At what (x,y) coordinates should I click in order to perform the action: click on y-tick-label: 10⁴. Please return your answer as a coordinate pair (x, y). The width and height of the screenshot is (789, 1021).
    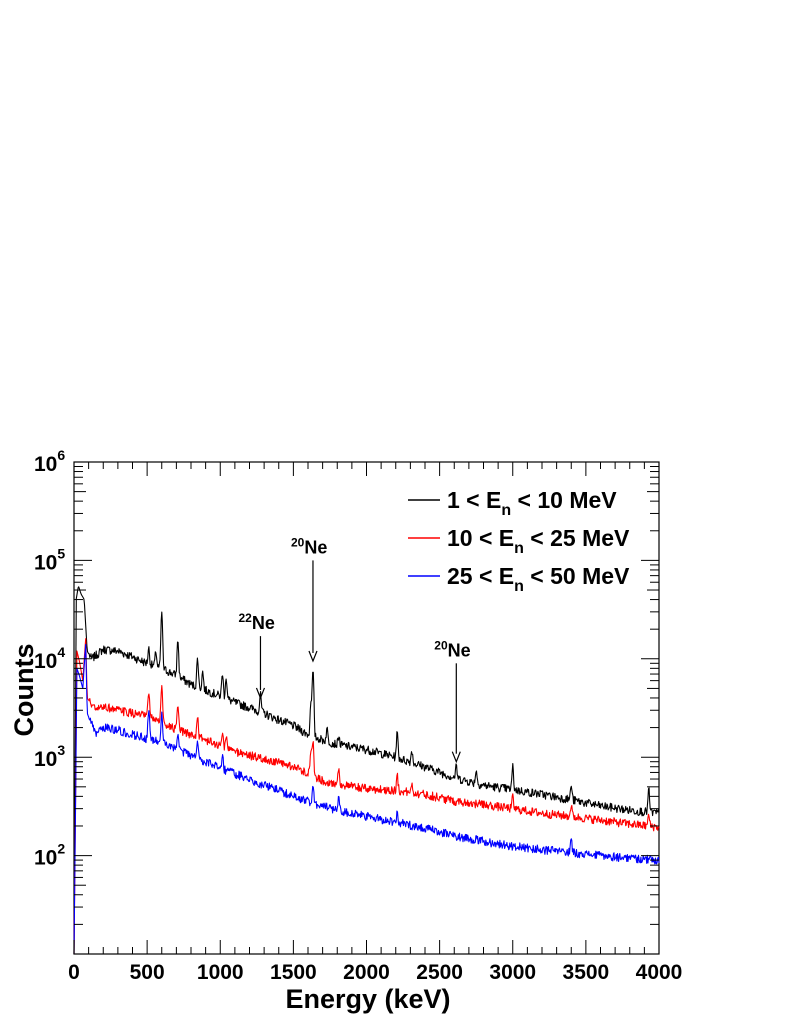
    Looking at the image, I should click on (49, 658).